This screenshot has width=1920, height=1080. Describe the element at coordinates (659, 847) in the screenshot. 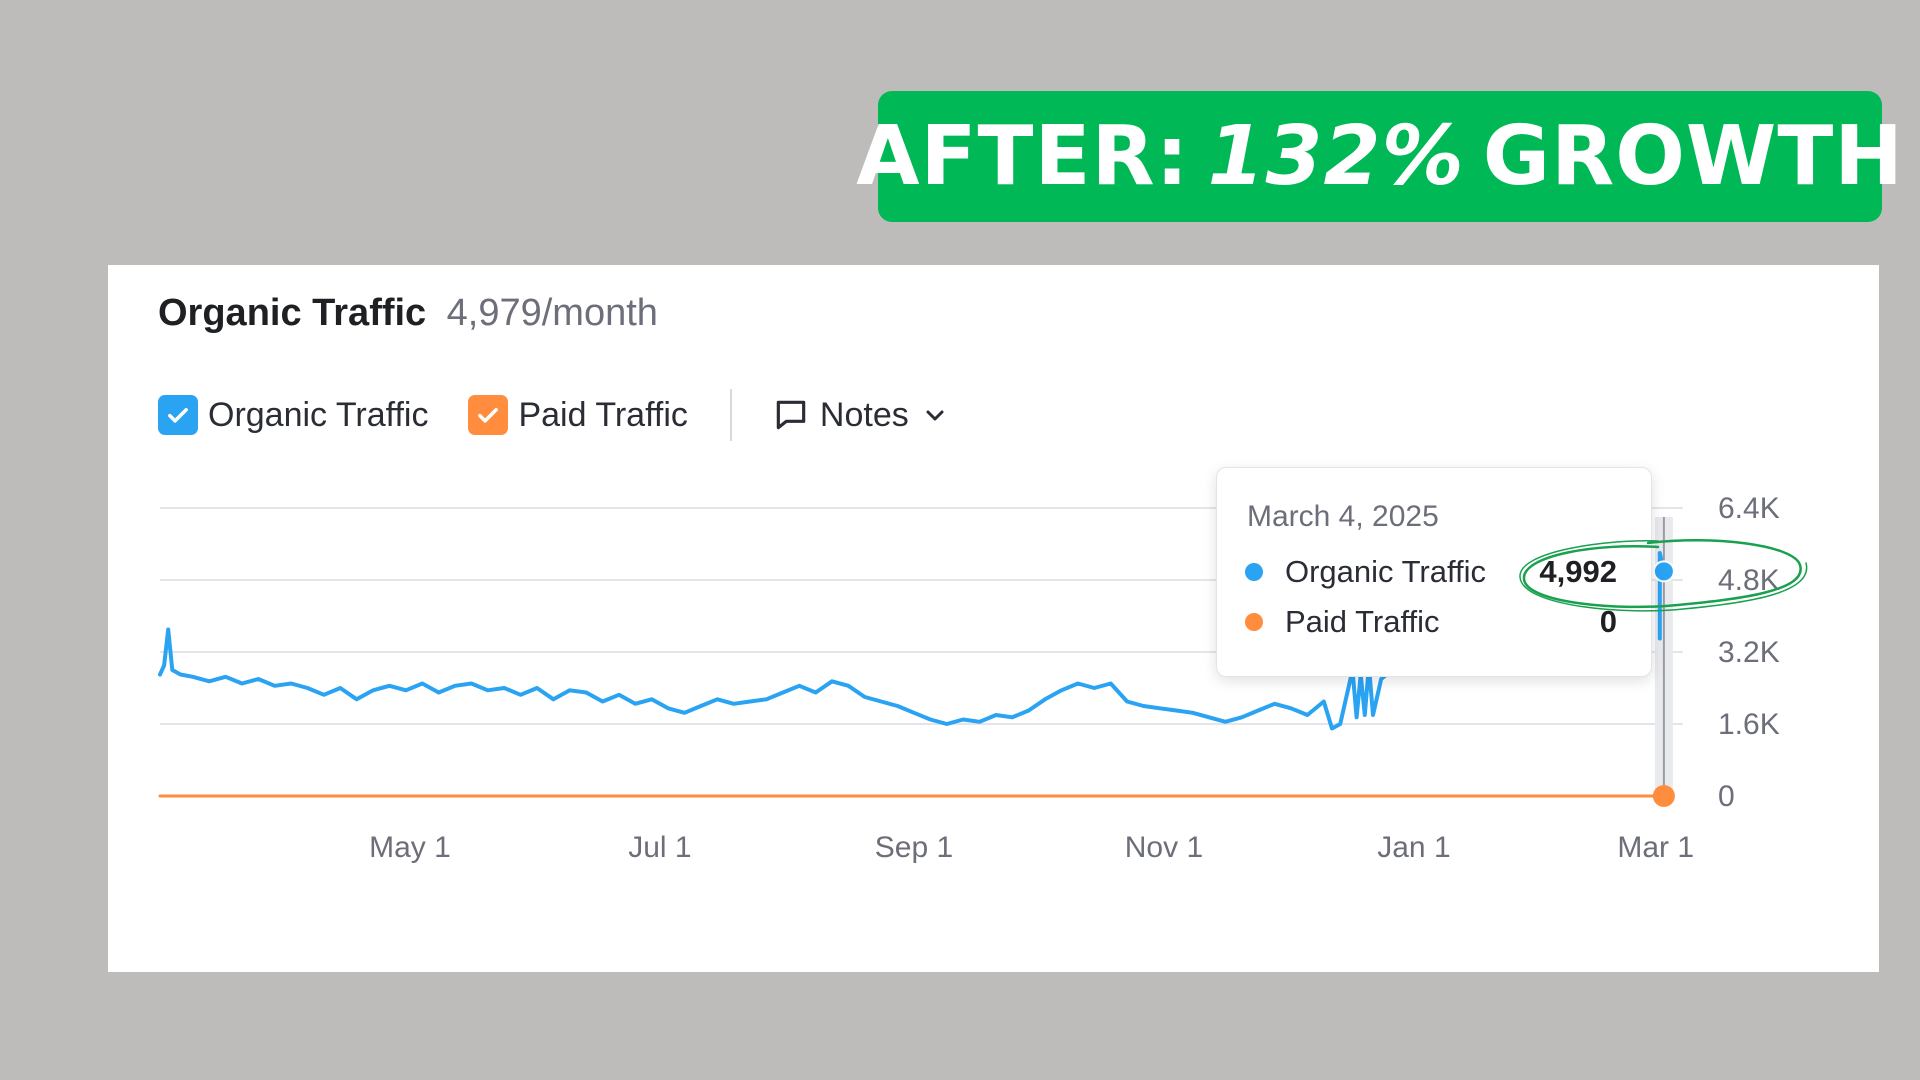

I see `x-tick-label: Jul 1` at that location.